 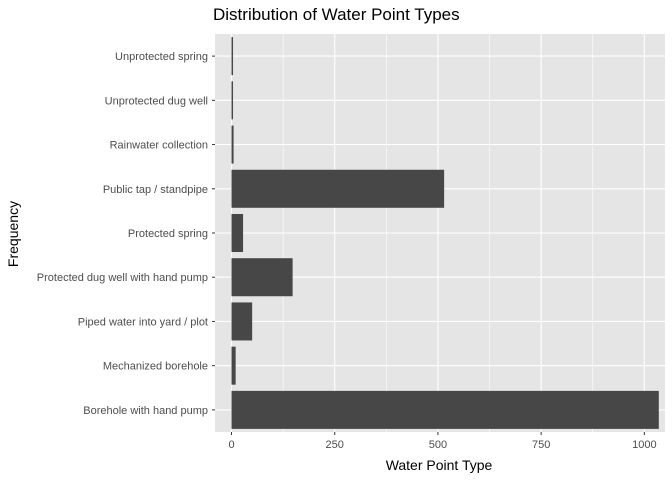 I want to click on x-tick-label: 250, so click(x=335, y=445).